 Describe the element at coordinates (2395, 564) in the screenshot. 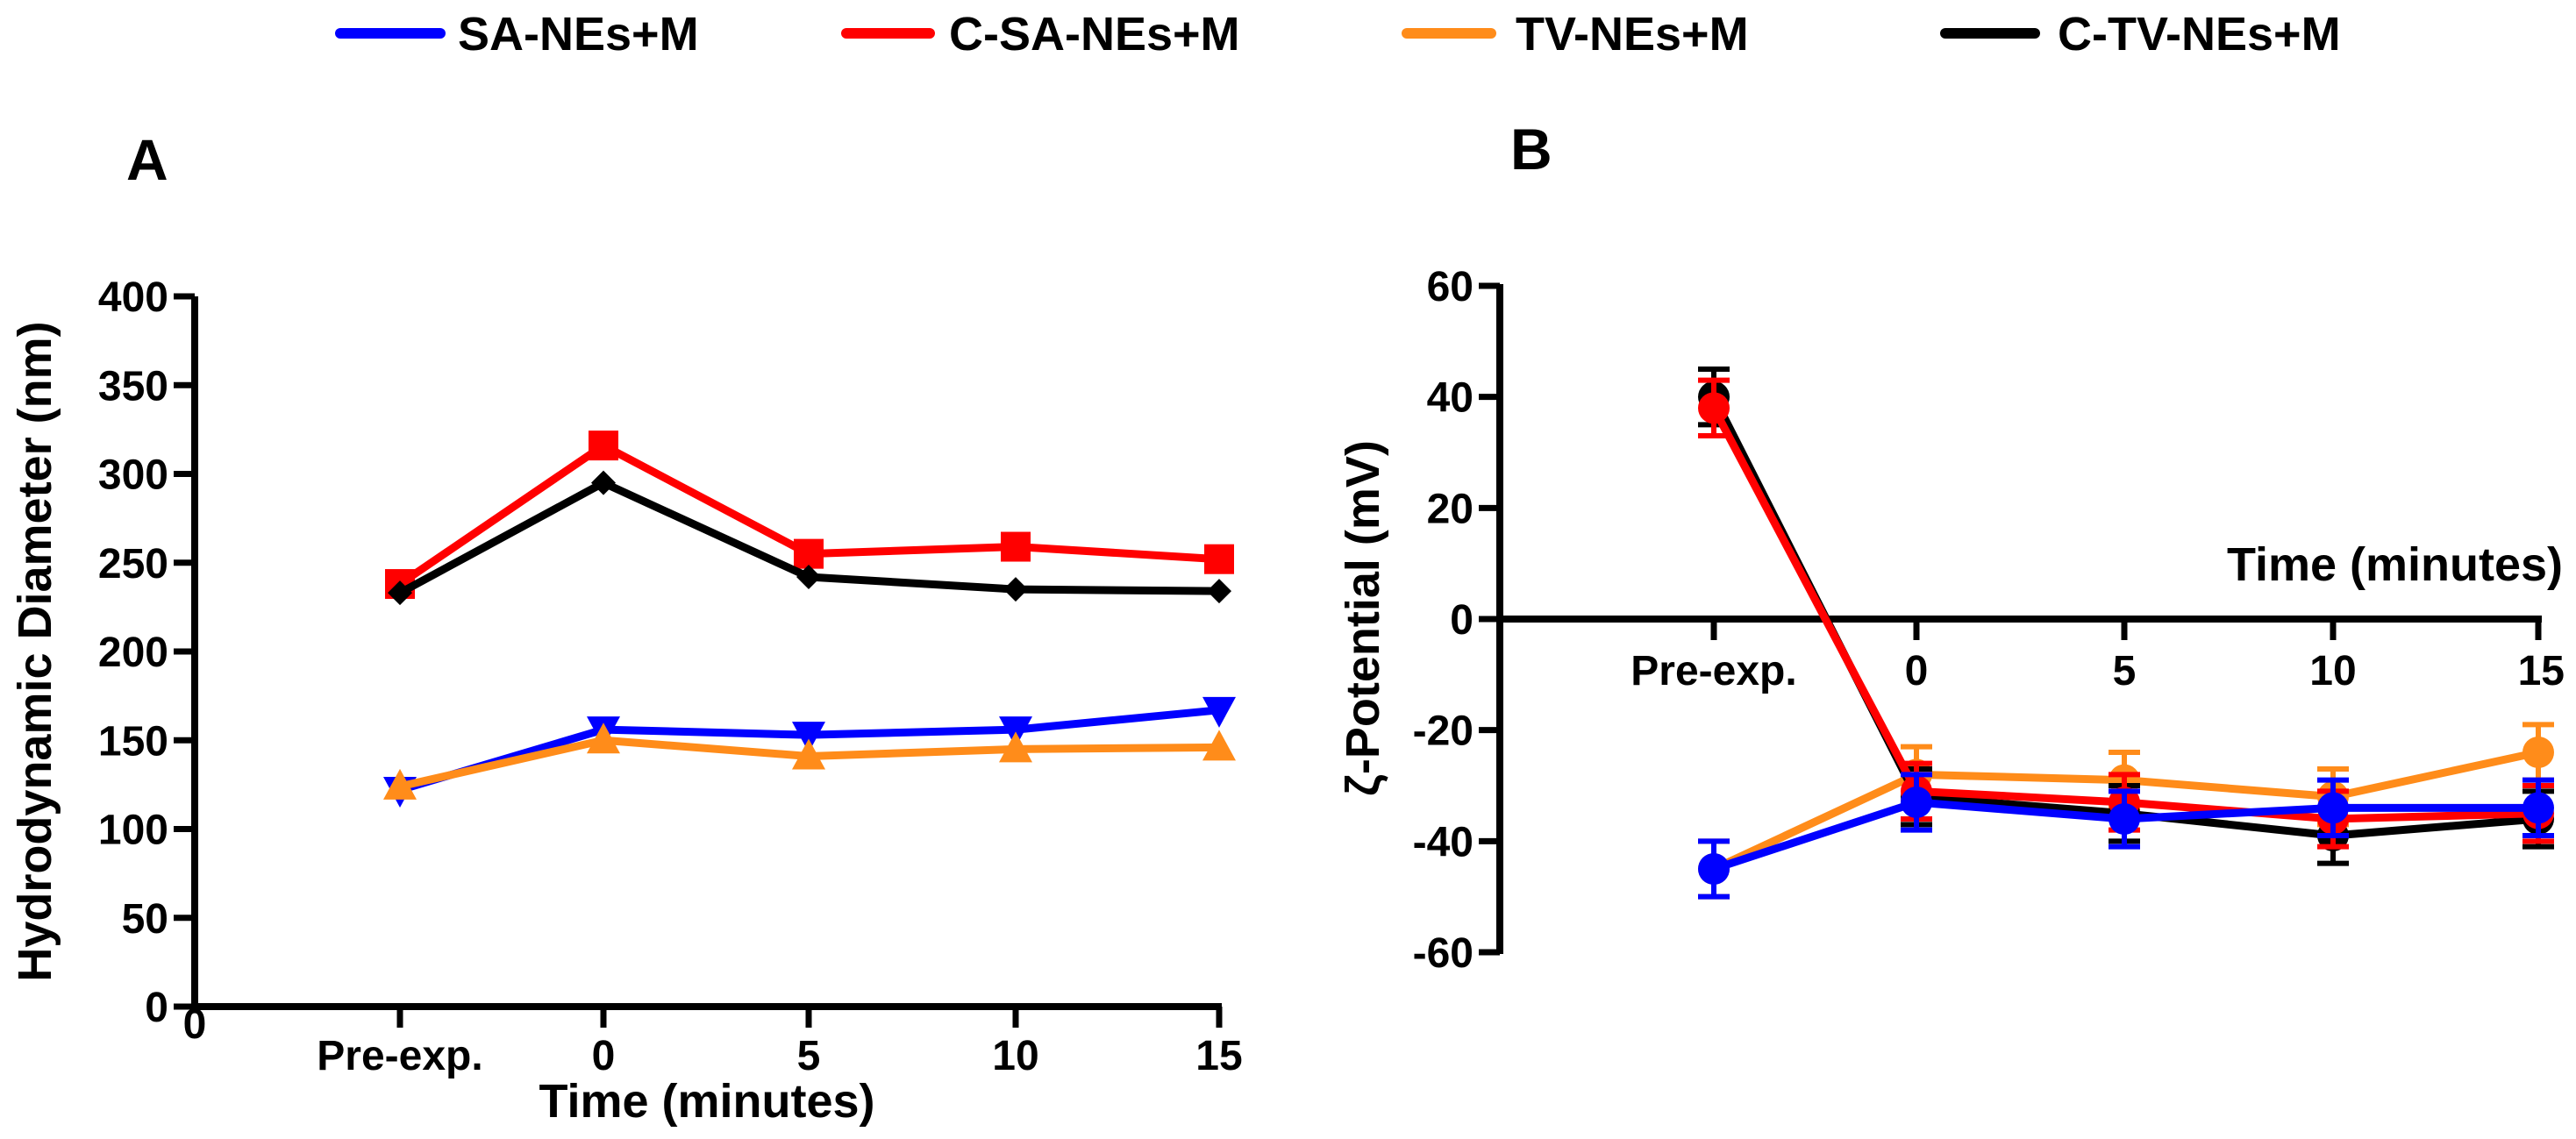

I see `panel-b-x-axis-title: Time (minutes)` at that location.